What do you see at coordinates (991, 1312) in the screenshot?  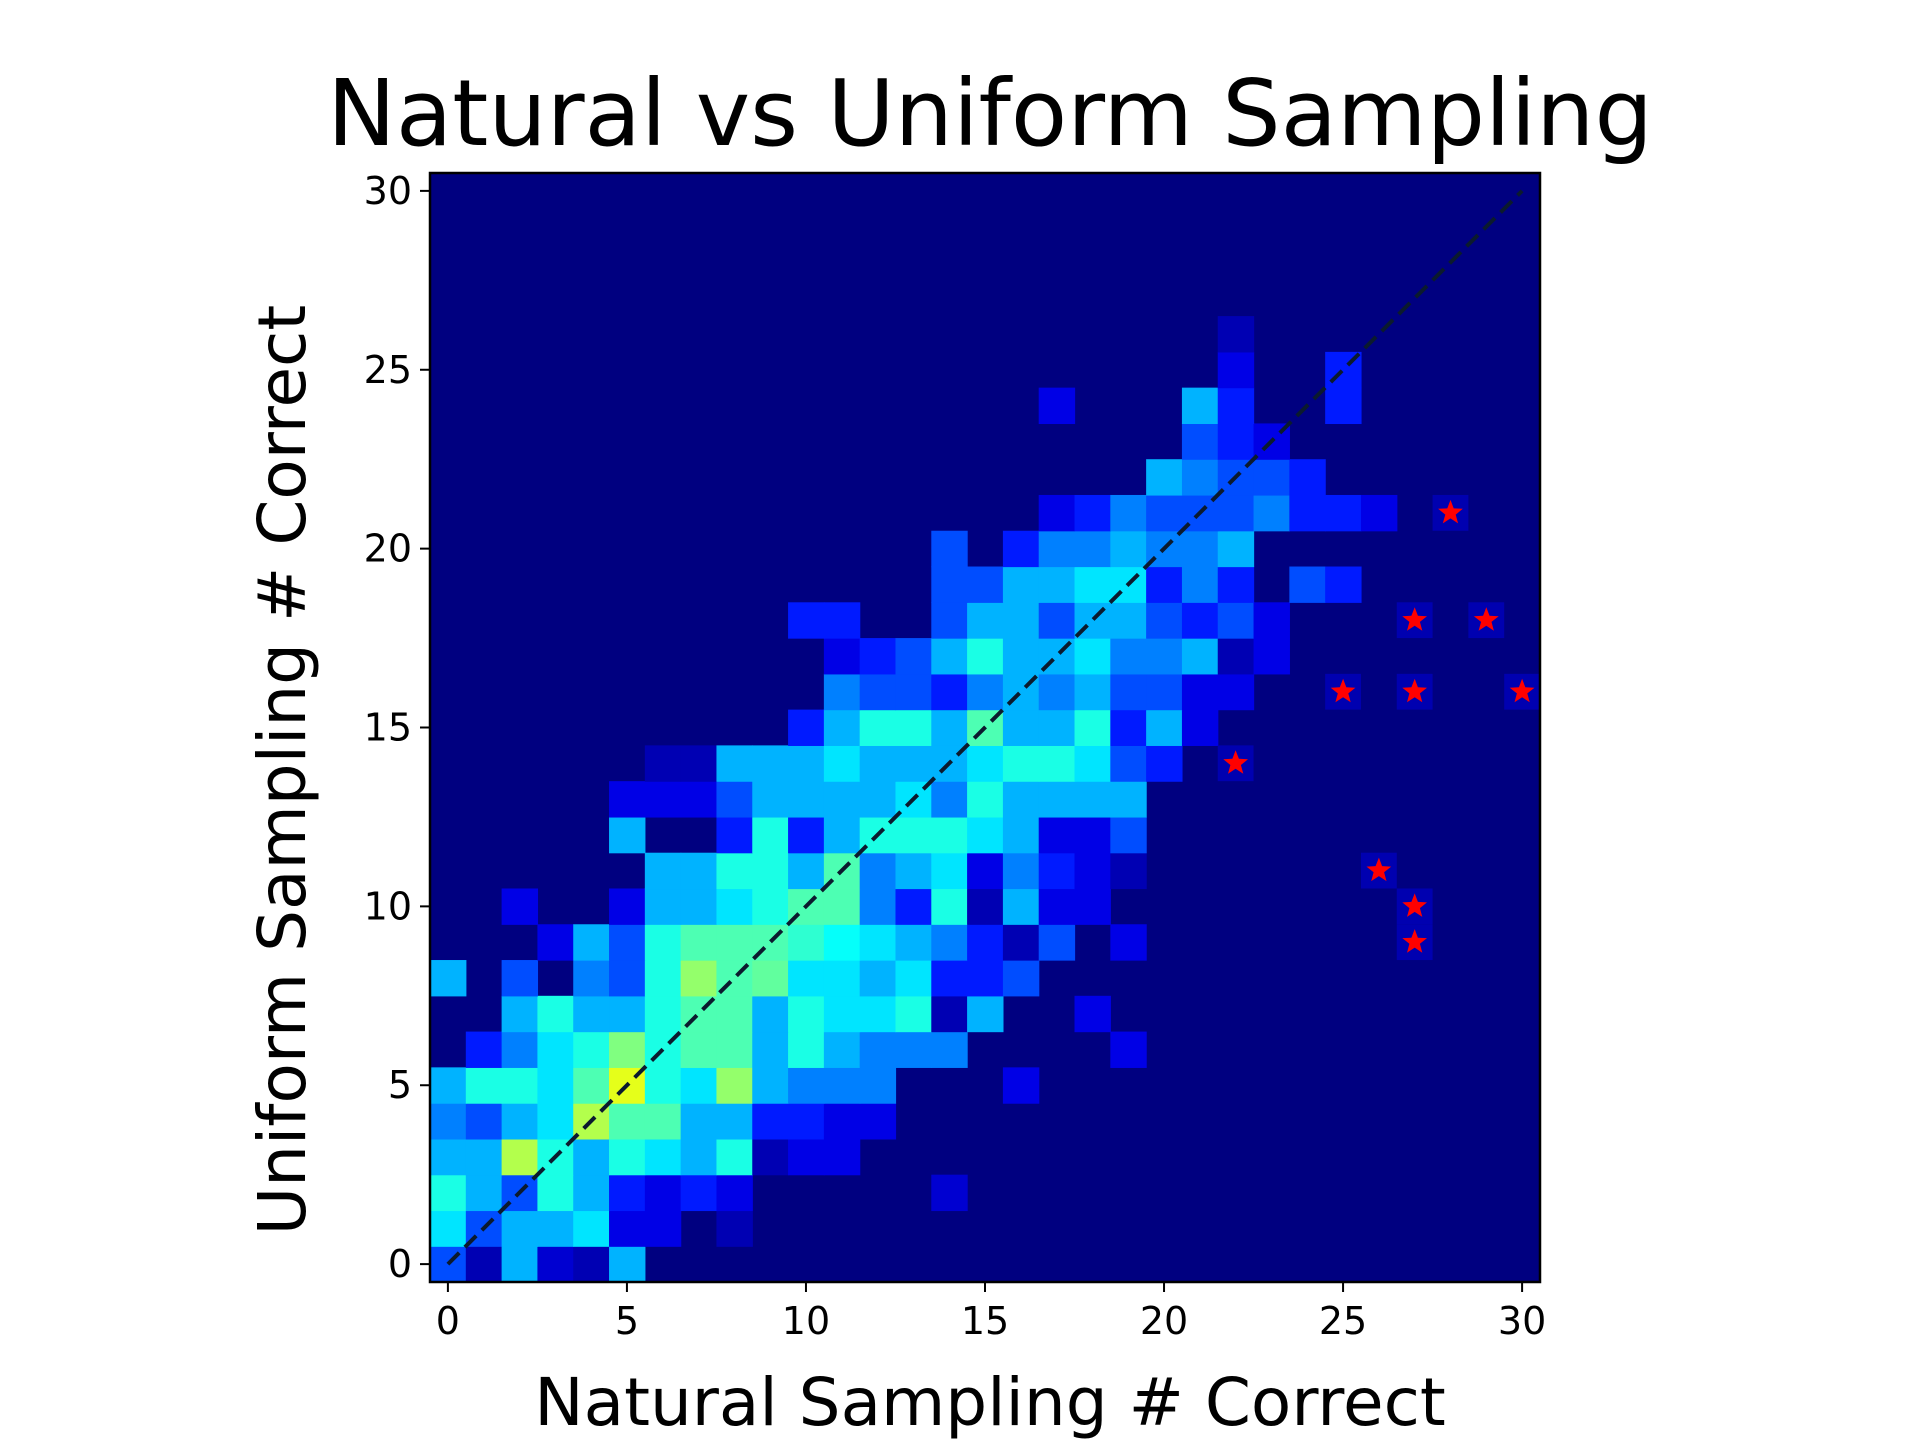 I see `x-axis: 0 5 10 15 20 25 30` at bounding box center [991, 1312].